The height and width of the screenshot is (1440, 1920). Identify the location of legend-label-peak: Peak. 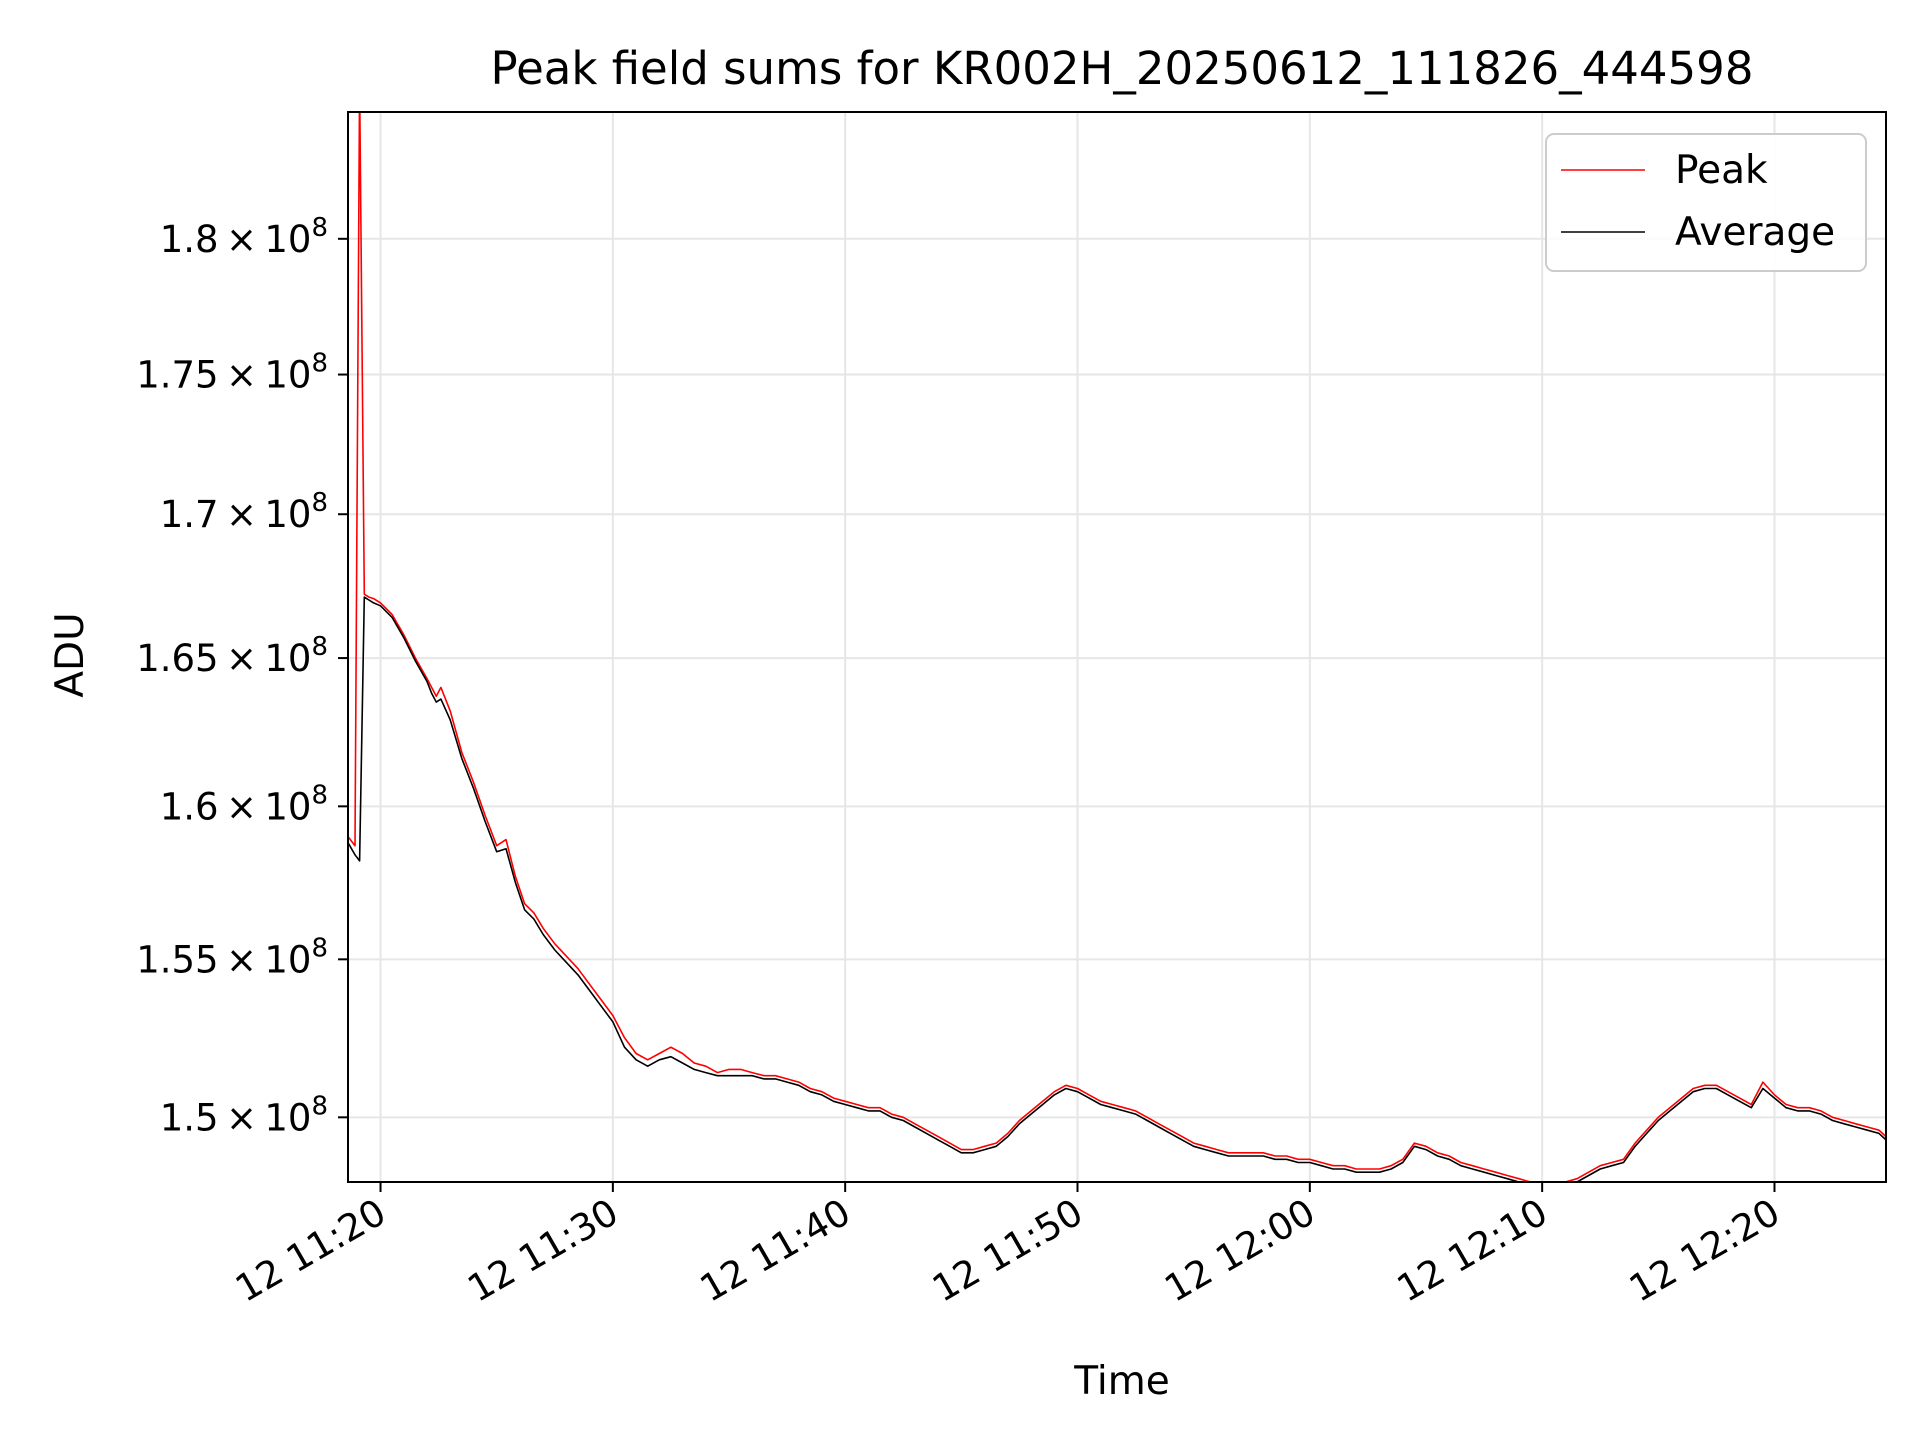
(1721, 170).